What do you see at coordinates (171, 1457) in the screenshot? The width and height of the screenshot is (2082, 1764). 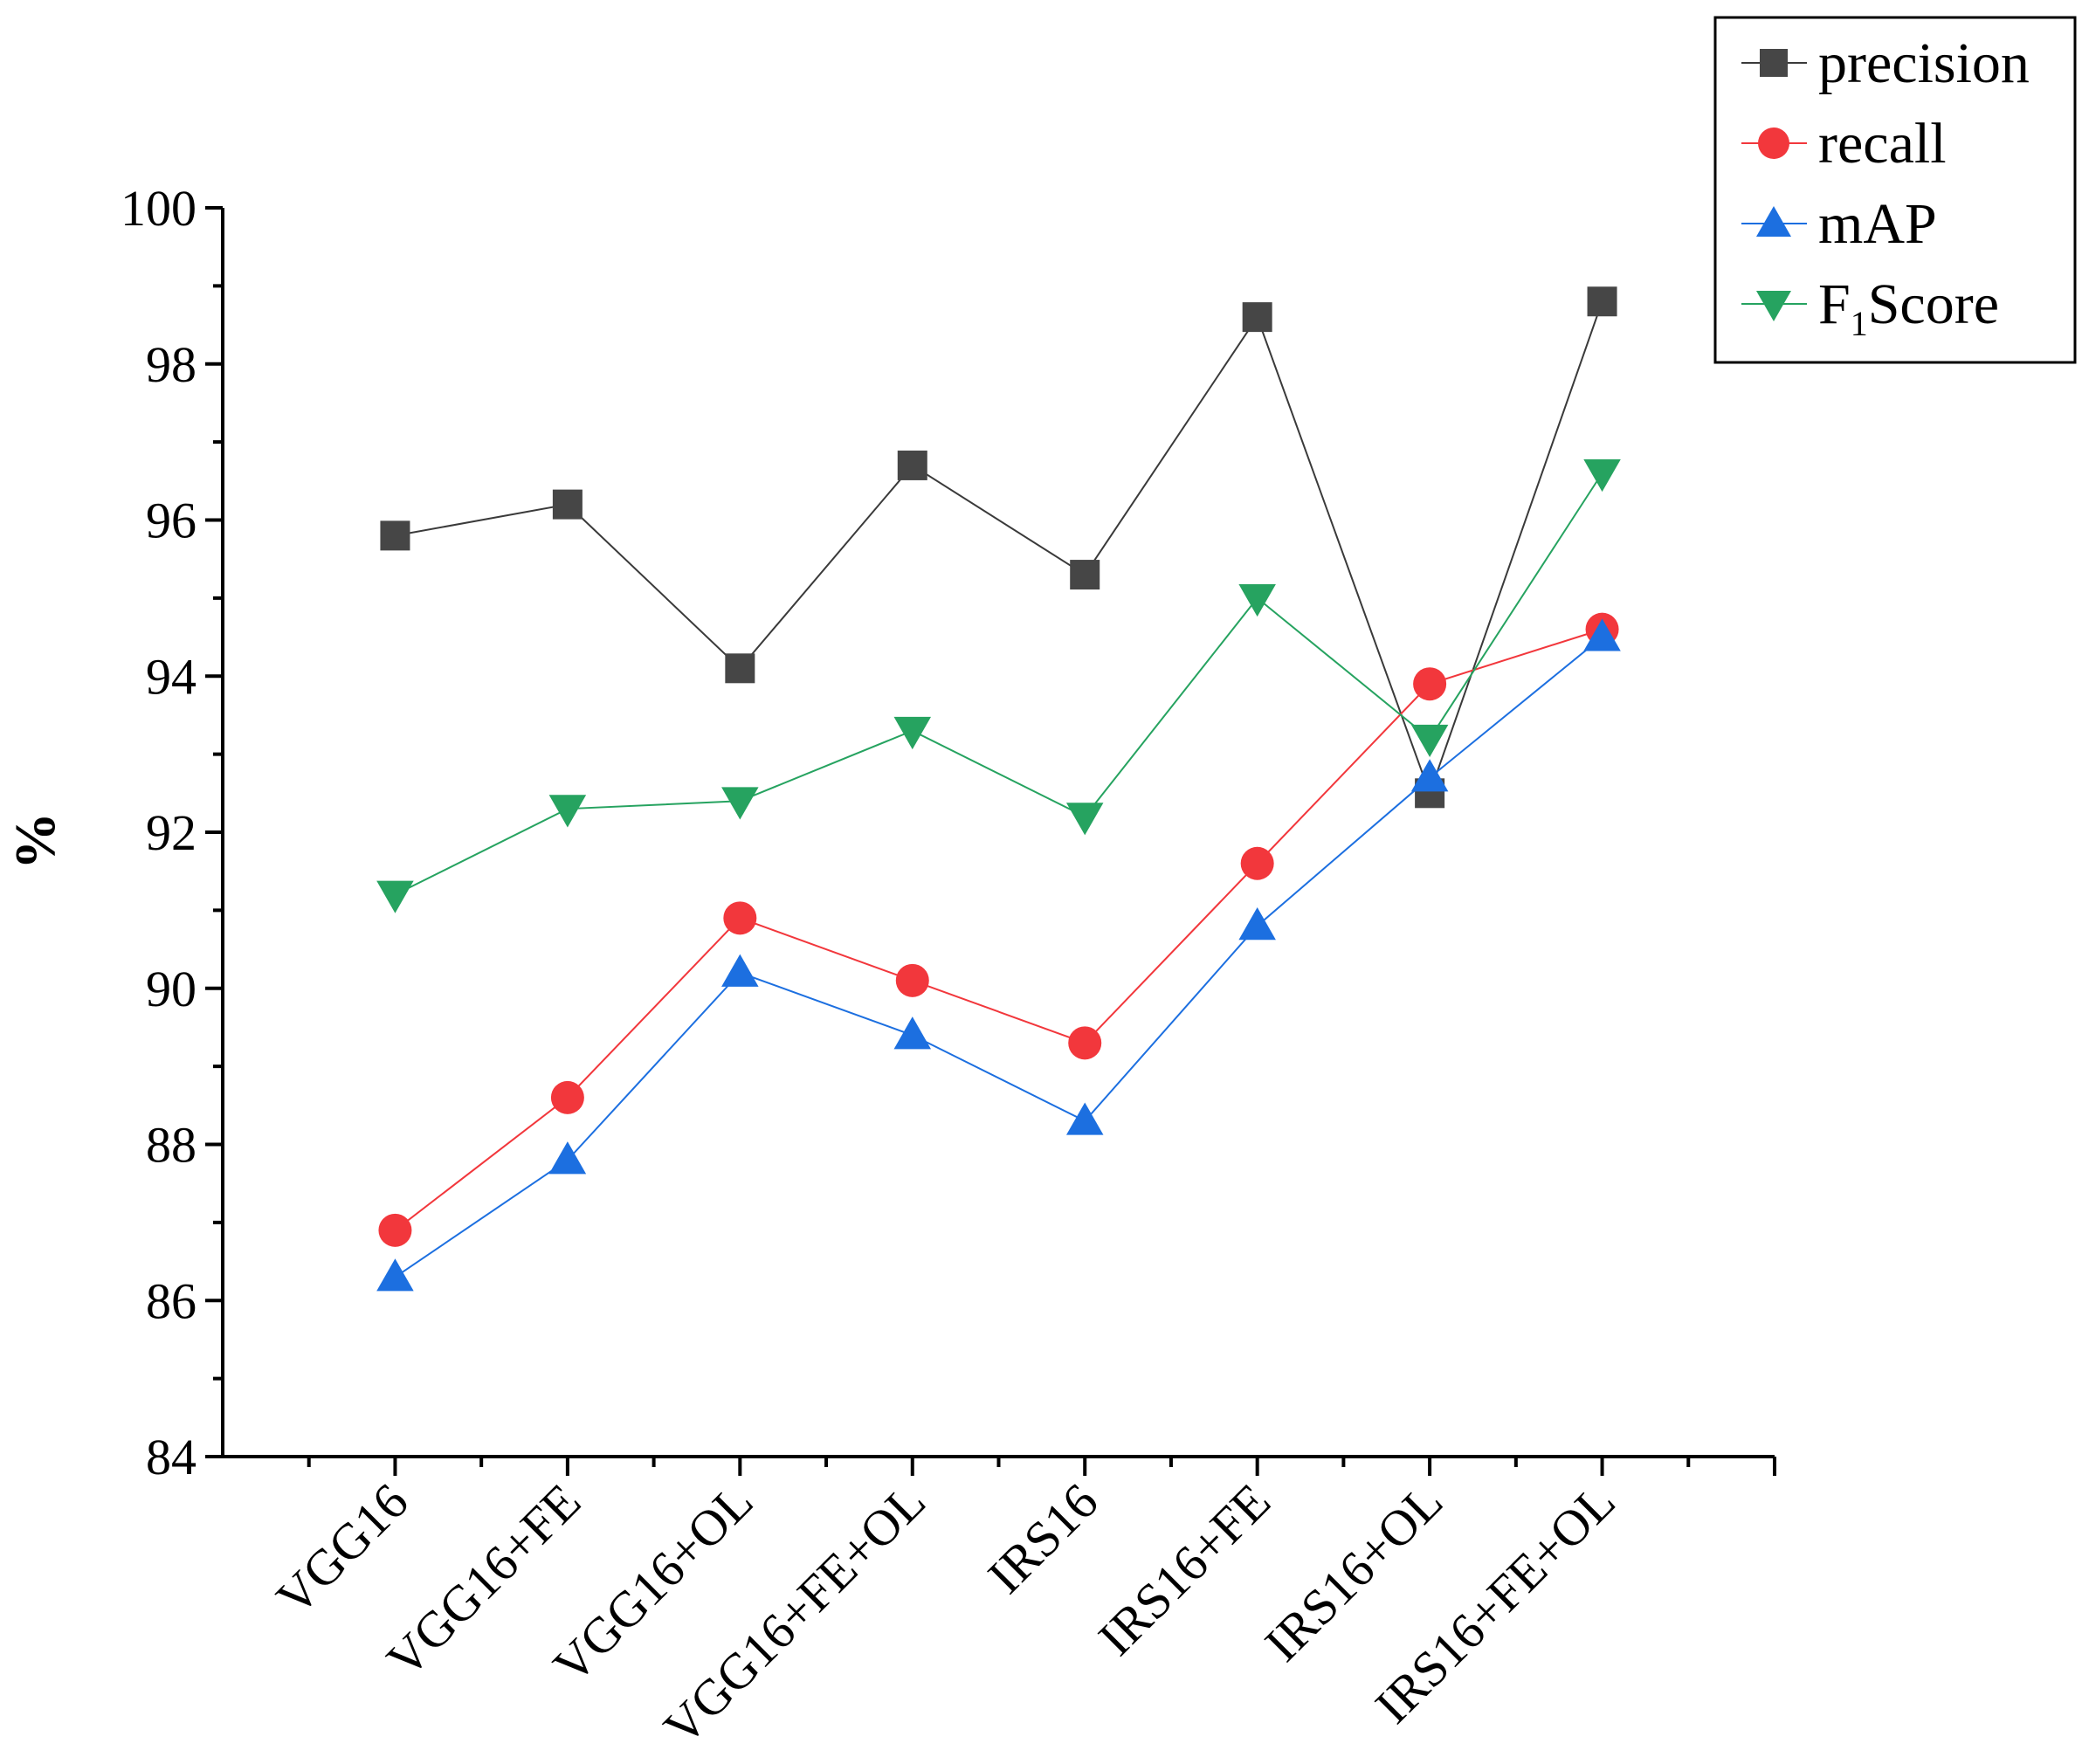 I see `y-tick-label: 84` at bounding box center [171, 1457].